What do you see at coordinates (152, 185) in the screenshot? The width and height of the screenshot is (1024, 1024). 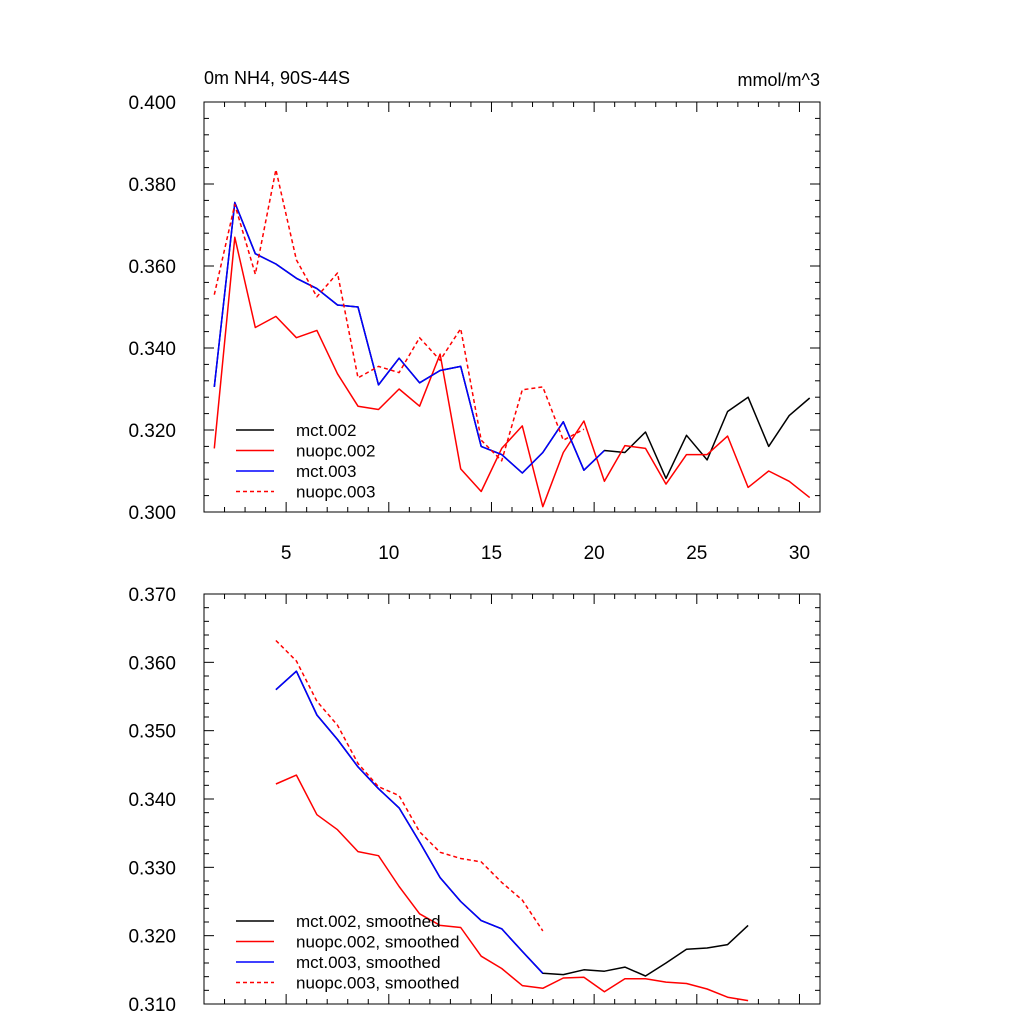 I see `y-tick-label: 0.380` at bounding box center [152, 185].